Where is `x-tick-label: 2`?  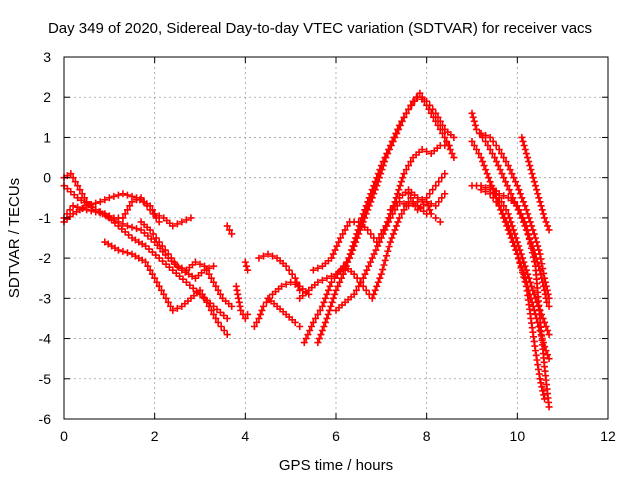
x-tick-label: 2 is located at coordinates (155, 436).